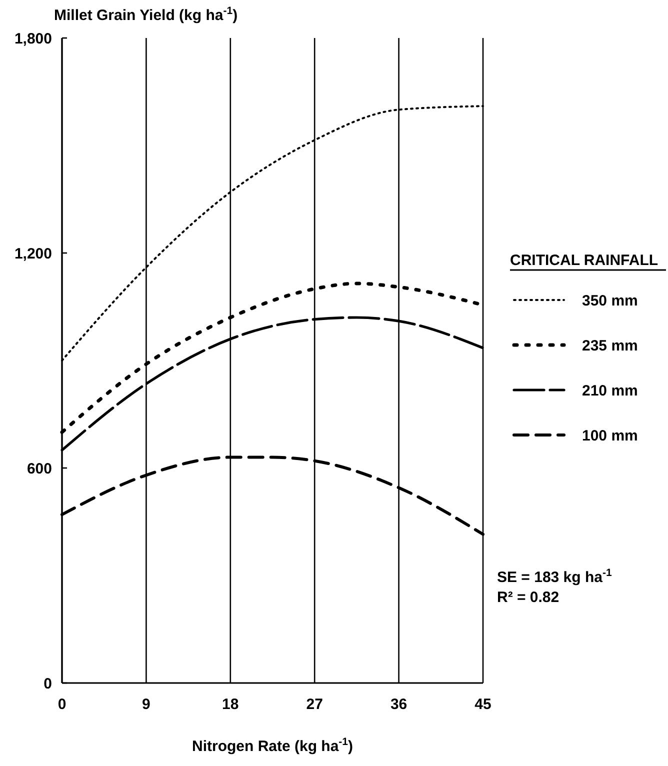 This screenshot has height=766, width=668. What do you see at coordinates (399, 704) in the screenshot?
I see `x-tick-label: 36` at bounding box center [399, 704].